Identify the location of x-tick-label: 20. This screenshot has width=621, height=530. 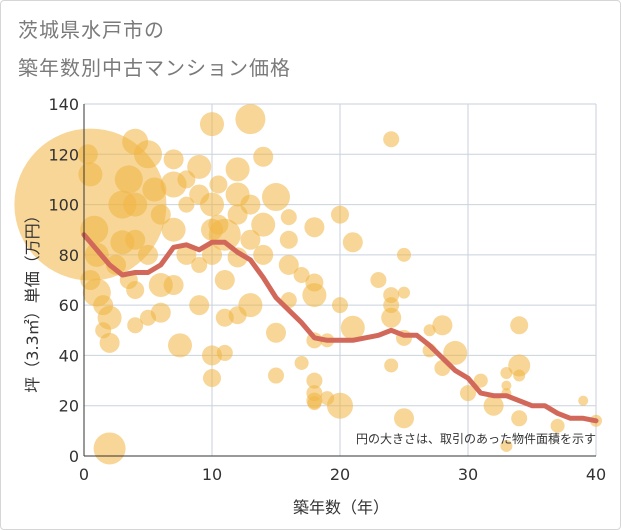
(340, 474).